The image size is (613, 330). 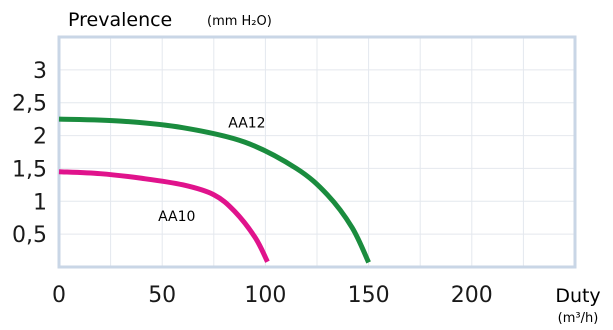 I want to click on x-axis-title: Duty, so click(x=577, y=296).